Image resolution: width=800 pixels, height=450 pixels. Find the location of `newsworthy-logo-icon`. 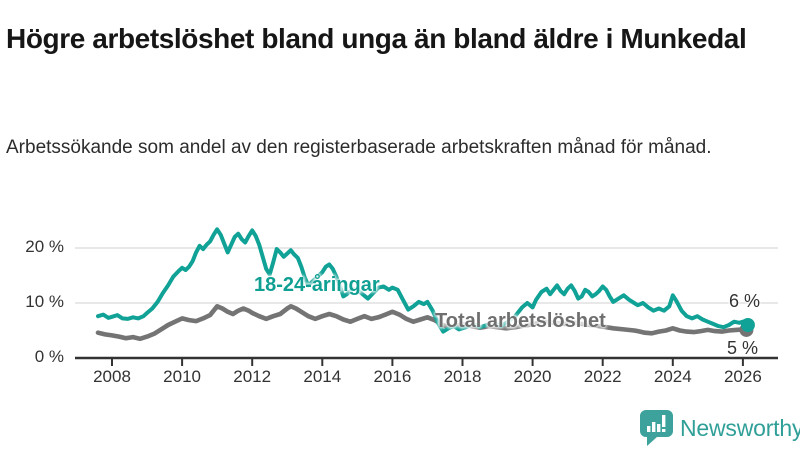

newsworthy-logo-icon is located at coordinates (656, 428).